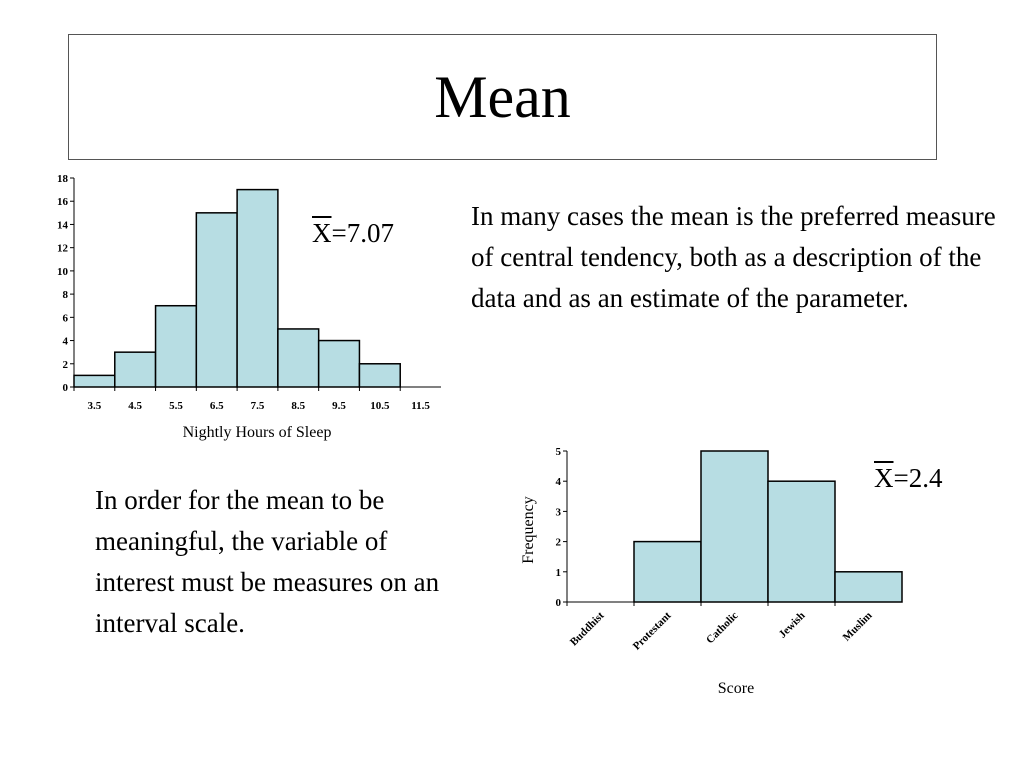  Describe the element at coordinates (380, 406) in the screenshot. I see `x-tick-label: 10.5` at that location.